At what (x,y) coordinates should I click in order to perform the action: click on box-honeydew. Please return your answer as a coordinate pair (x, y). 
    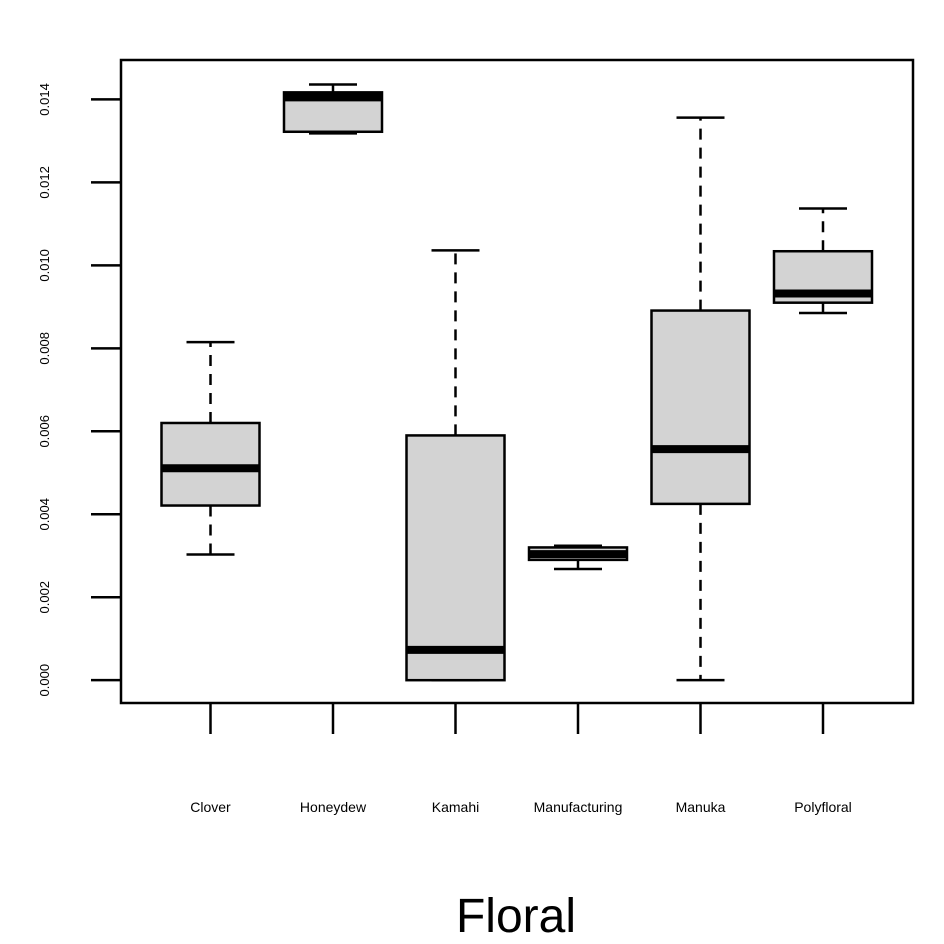
    Looking at the image, I should click on (333, 109).